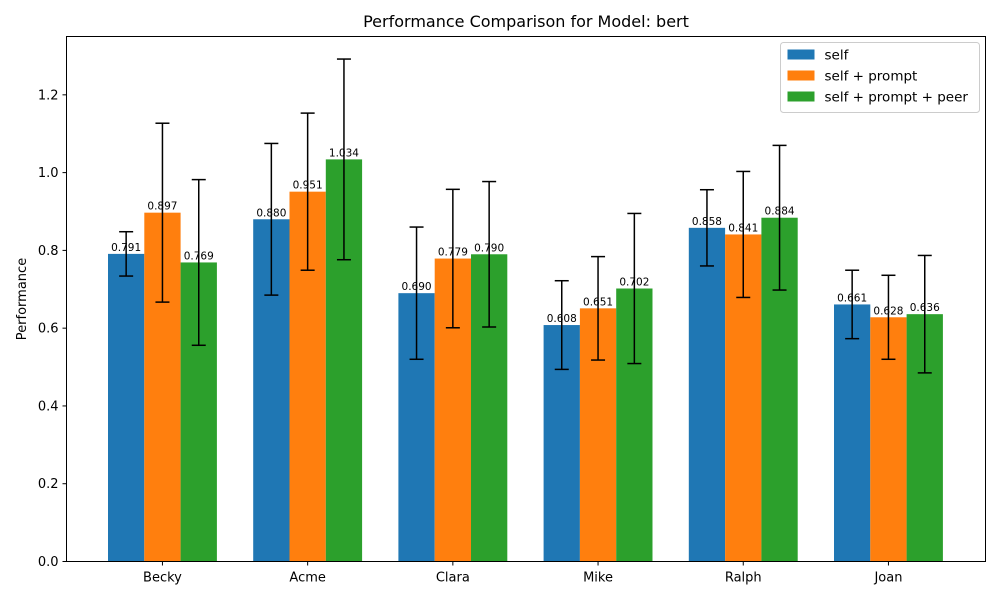 Image resolution: width=1000 pixels, height=600 pixels. Describe the element at coordinates (522, 573) in the screenshot. I see `x-axis: Becky Acme Clara Mike Ralph Joan` at that location.